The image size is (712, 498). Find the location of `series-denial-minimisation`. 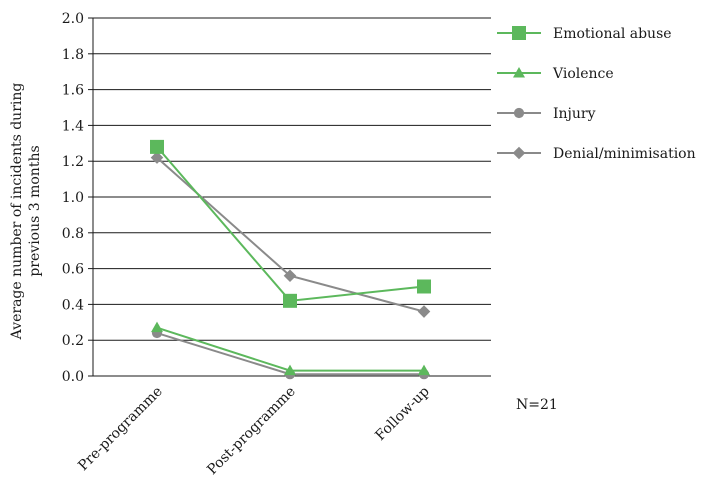

series-denial-minimisation is located at coordinates (290, 234).